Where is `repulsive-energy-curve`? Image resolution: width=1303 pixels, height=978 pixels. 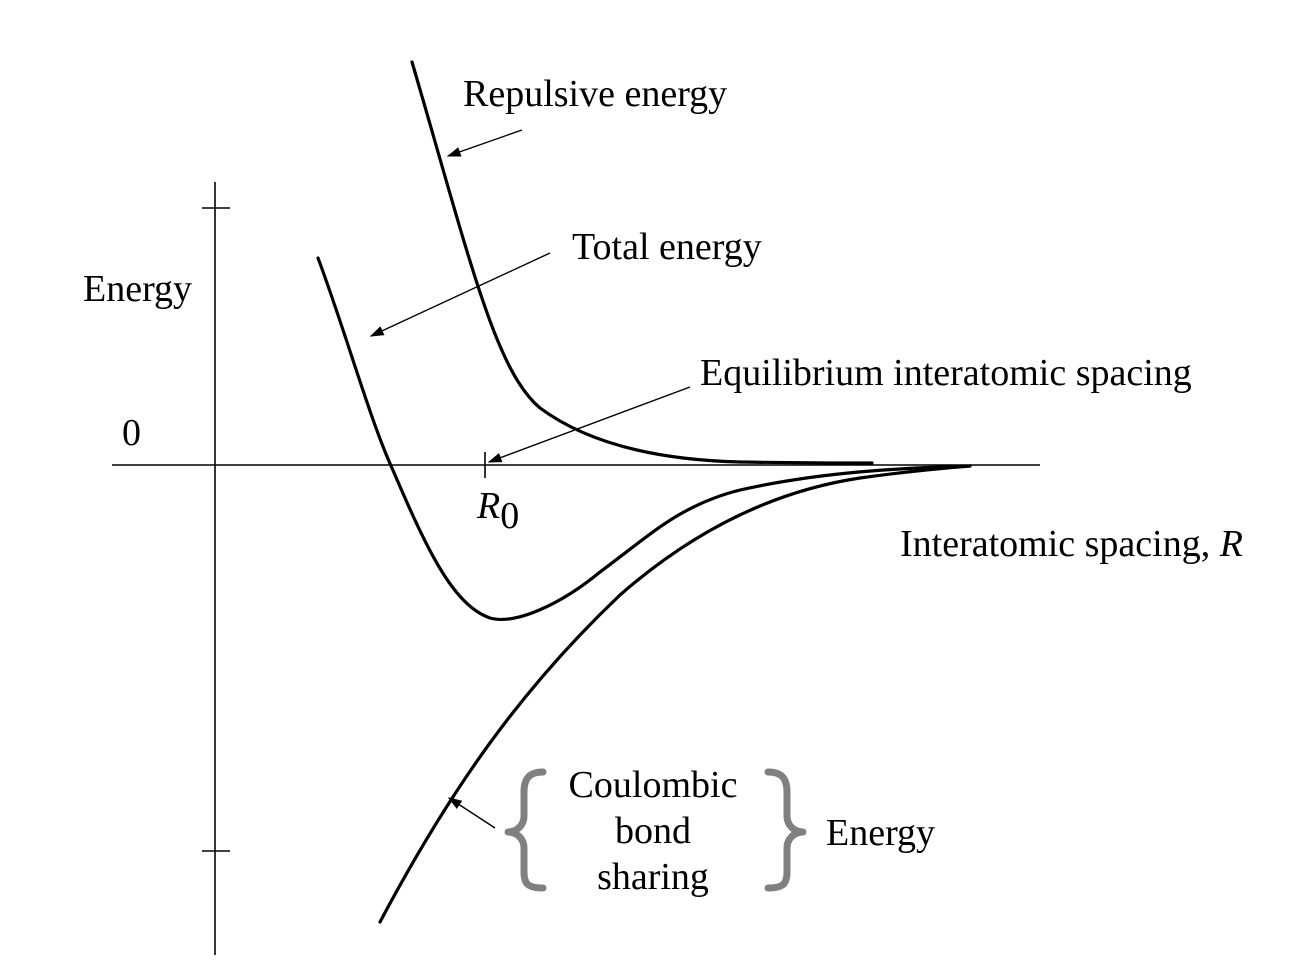 repulsive-energy-curve is located at coordinates (642, 262).